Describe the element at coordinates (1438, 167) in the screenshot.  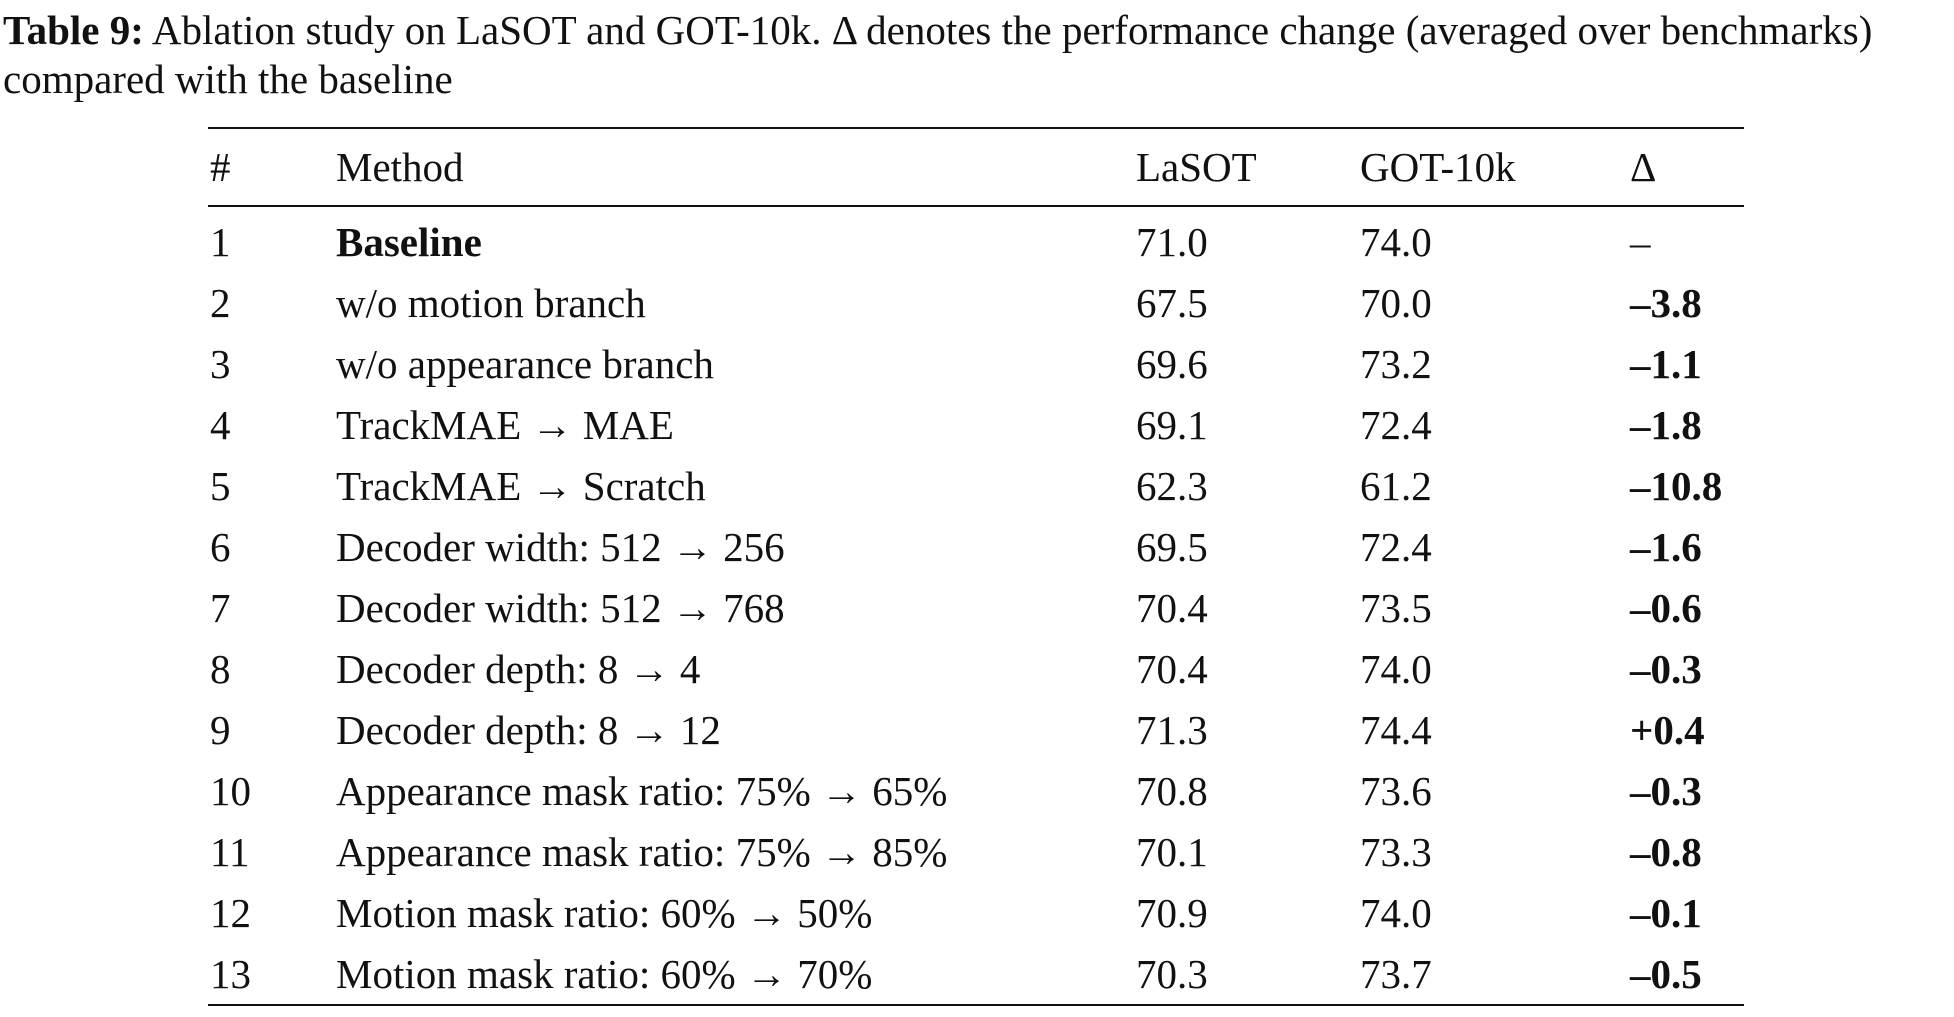
I see `header-got10k: GOT-10k` at that location.